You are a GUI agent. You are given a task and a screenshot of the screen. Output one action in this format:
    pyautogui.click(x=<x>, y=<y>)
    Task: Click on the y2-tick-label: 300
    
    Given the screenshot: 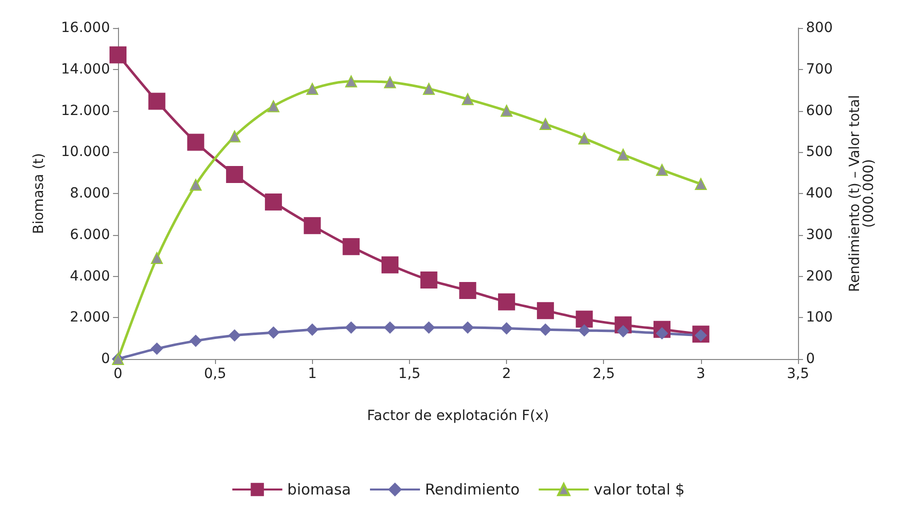 What is the action you would take?
    pyautogui.click(x=819, y=234)
    